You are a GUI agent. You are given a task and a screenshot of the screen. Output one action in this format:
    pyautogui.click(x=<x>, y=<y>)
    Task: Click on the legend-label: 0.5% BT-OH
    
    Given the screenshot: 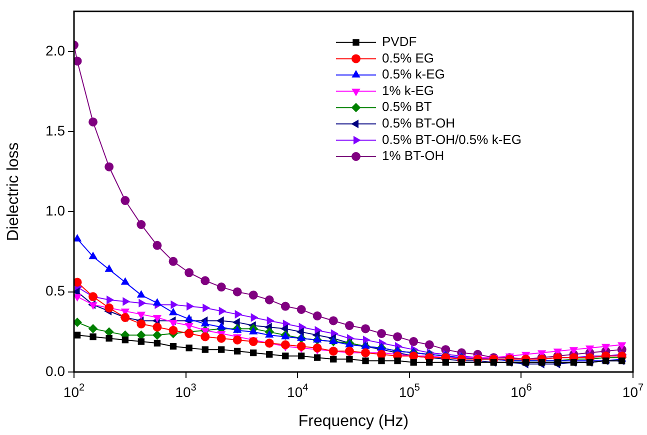 What is the action you would take?
    pyautogui.click(x=418, y=122)
    